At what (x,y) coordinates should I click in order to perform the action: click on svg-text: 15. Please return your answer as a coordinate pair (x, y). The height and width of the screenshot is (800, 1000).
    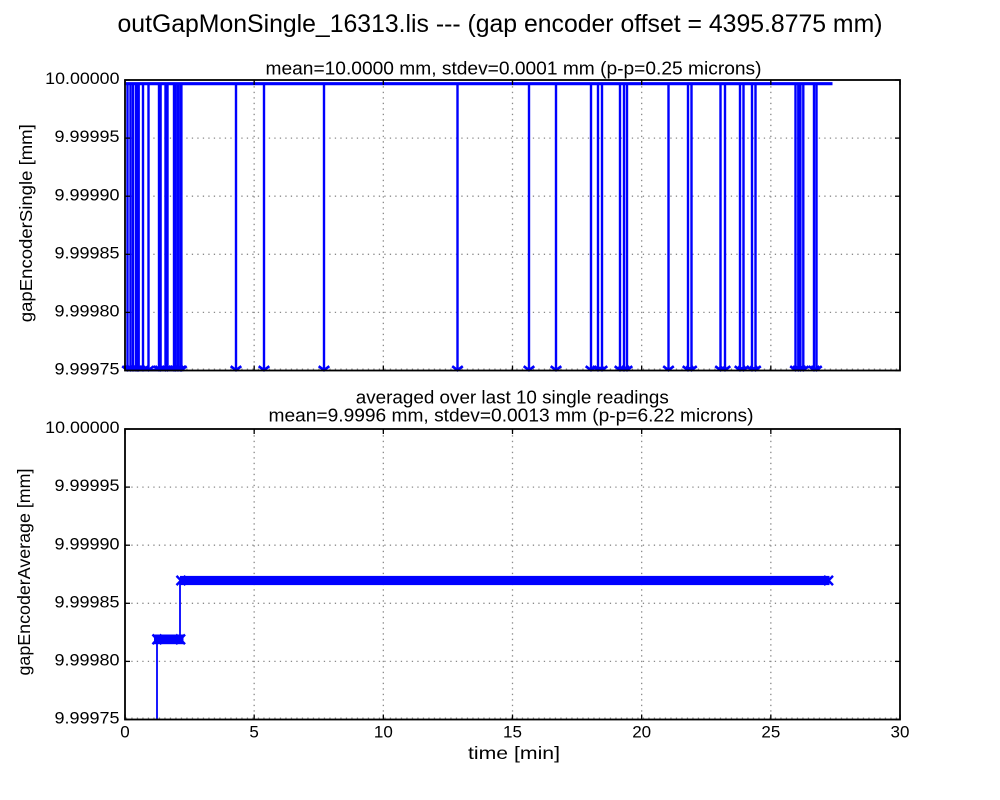
    Looking at the image, I should click on (512, 732).